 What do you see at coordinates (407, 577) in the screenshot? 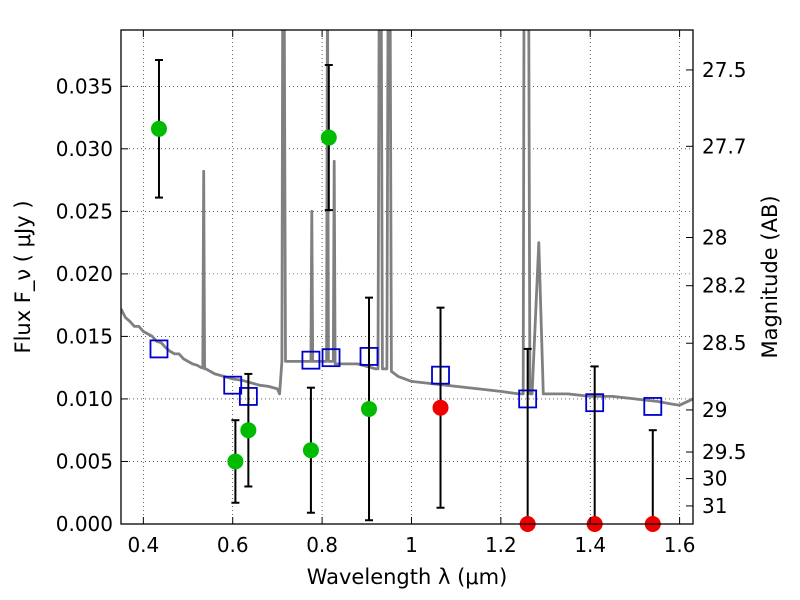
I see `x-axis-label: Wavelength λ (μm)` at bounding box center [407, 577].